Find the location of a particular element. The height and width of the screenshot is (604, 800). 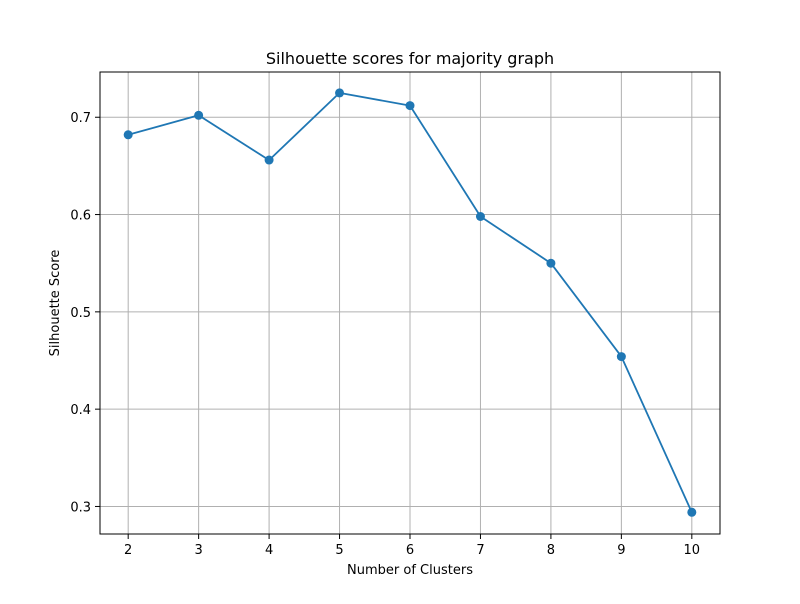

x-tick-label: 8 is located at coordinates (551, 550).